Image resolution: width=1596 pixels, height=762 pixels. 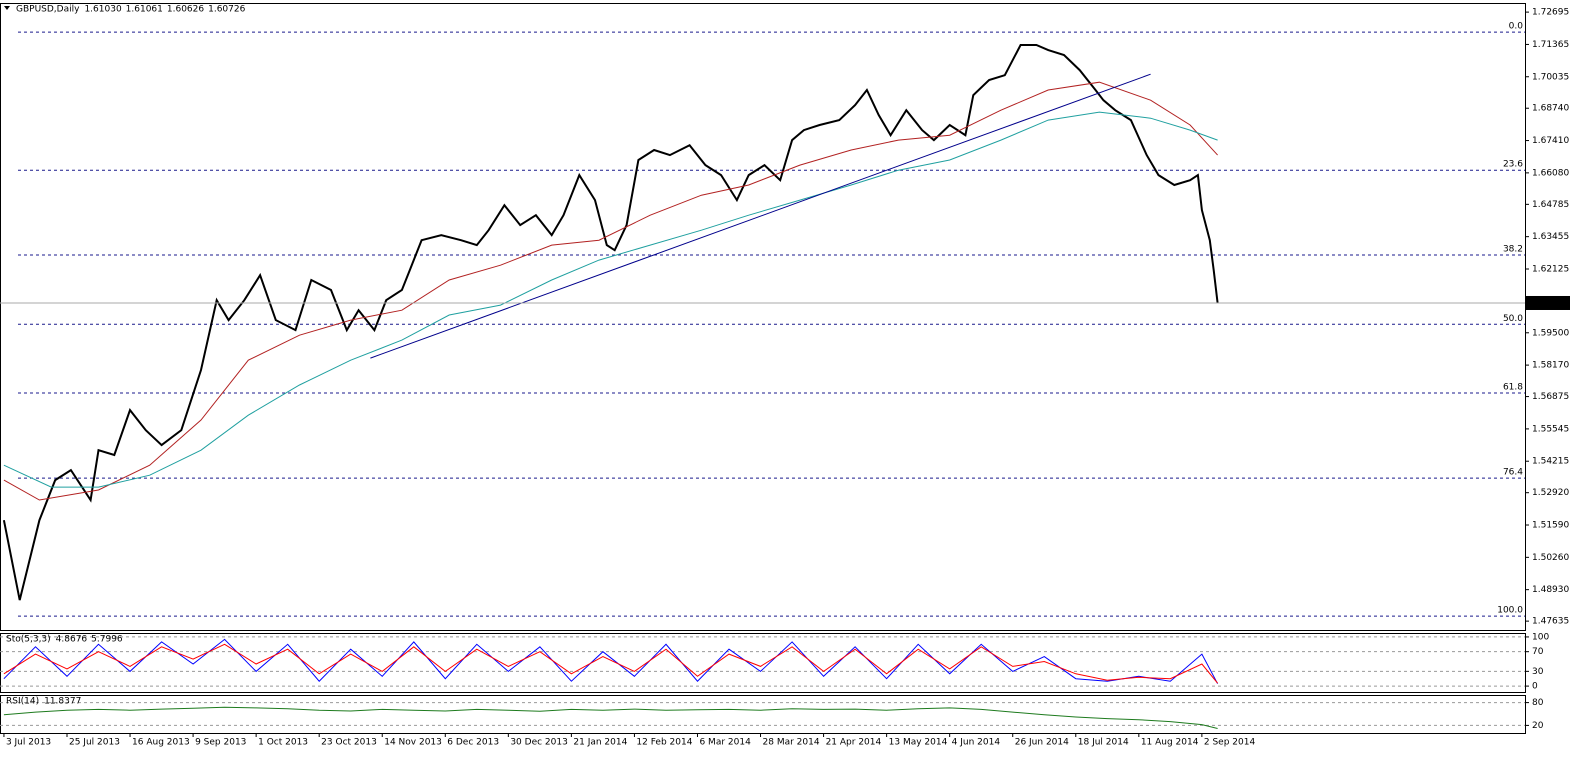 I want to click on y-tick-label: 80, so click(x=1538, y=703).